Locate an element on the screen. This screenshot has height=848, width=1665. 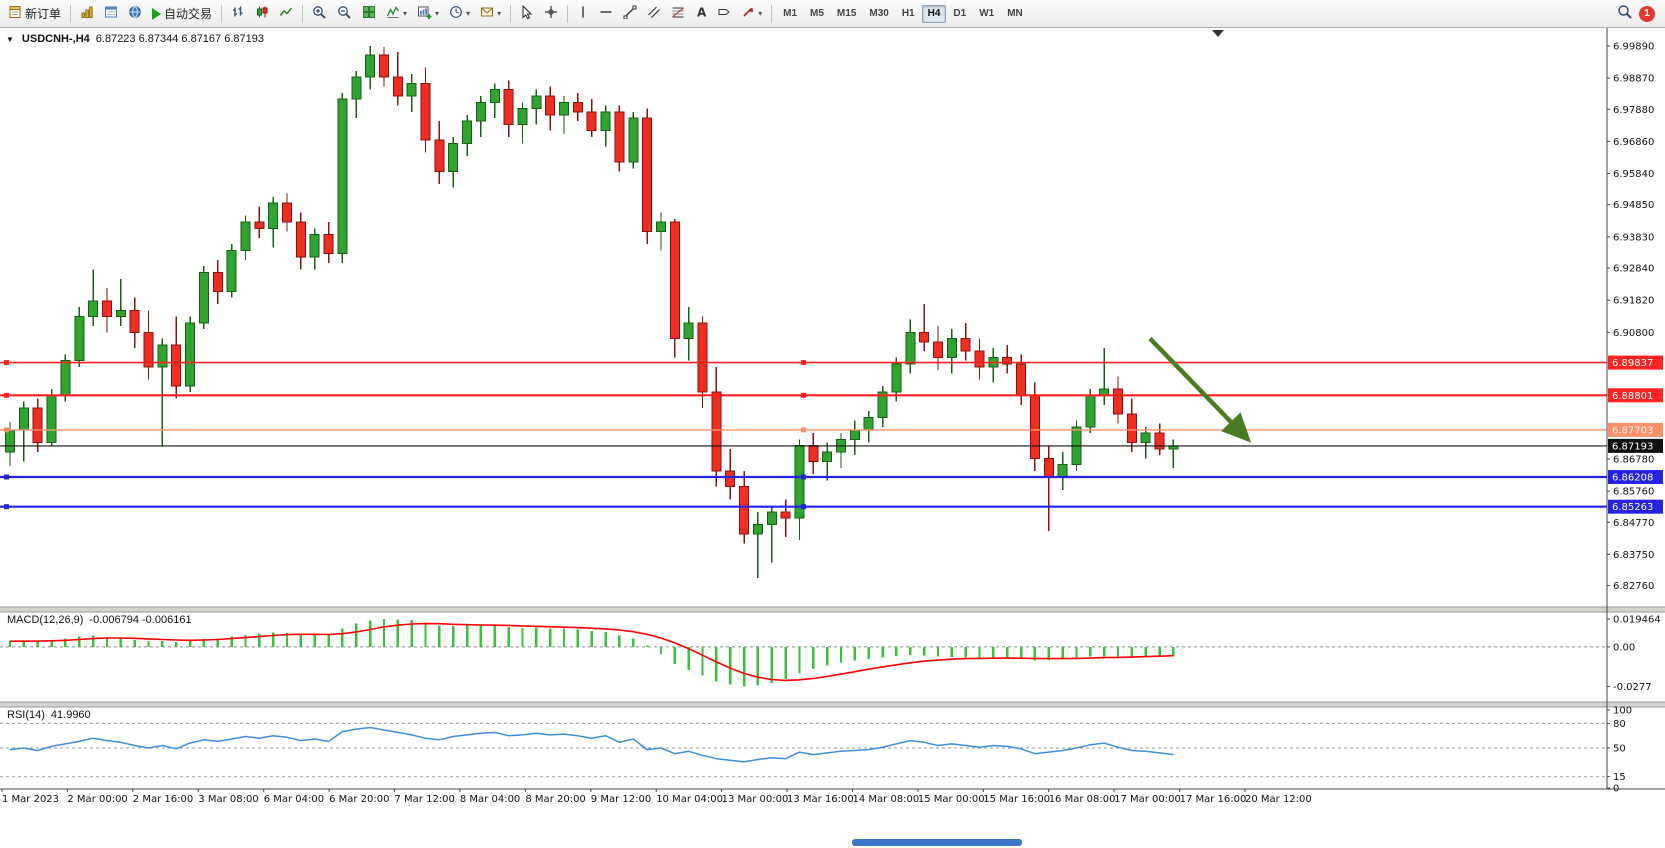
templates-button: ▾ is located at coordinates (490, 14).